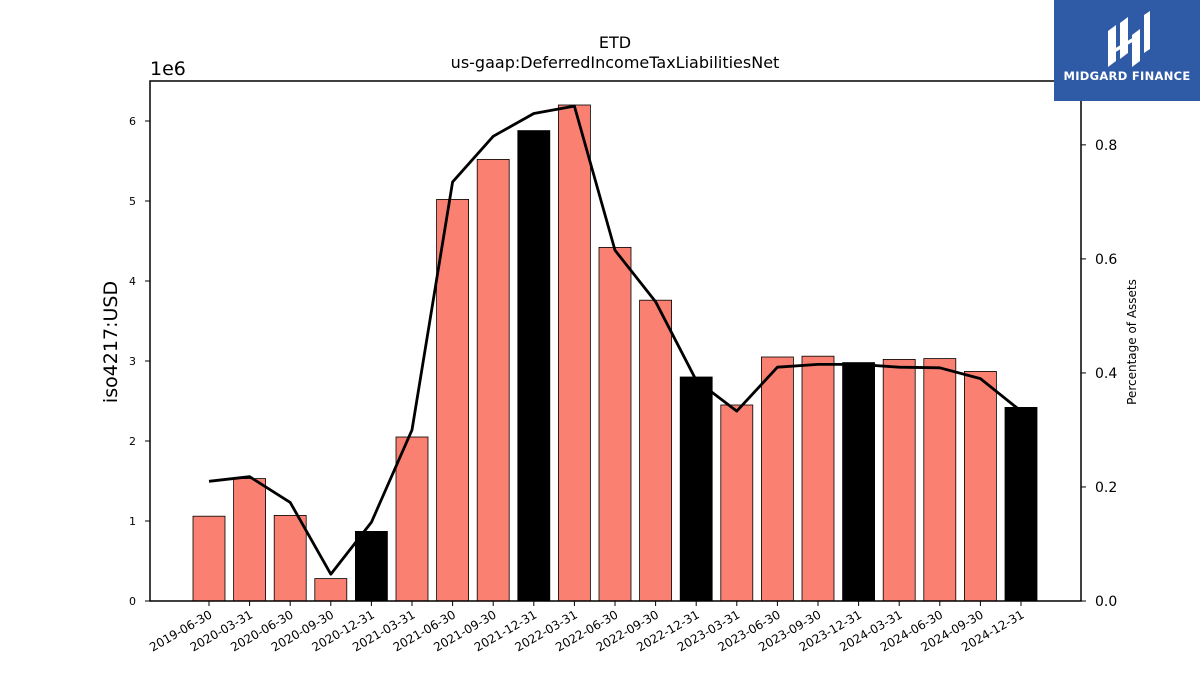 This screenshot has width=1200, height=675. I want to click on chart-subtitle: us-gaap:DeferredIncomeTaxLiabilitiesNet, so click(615, 62).